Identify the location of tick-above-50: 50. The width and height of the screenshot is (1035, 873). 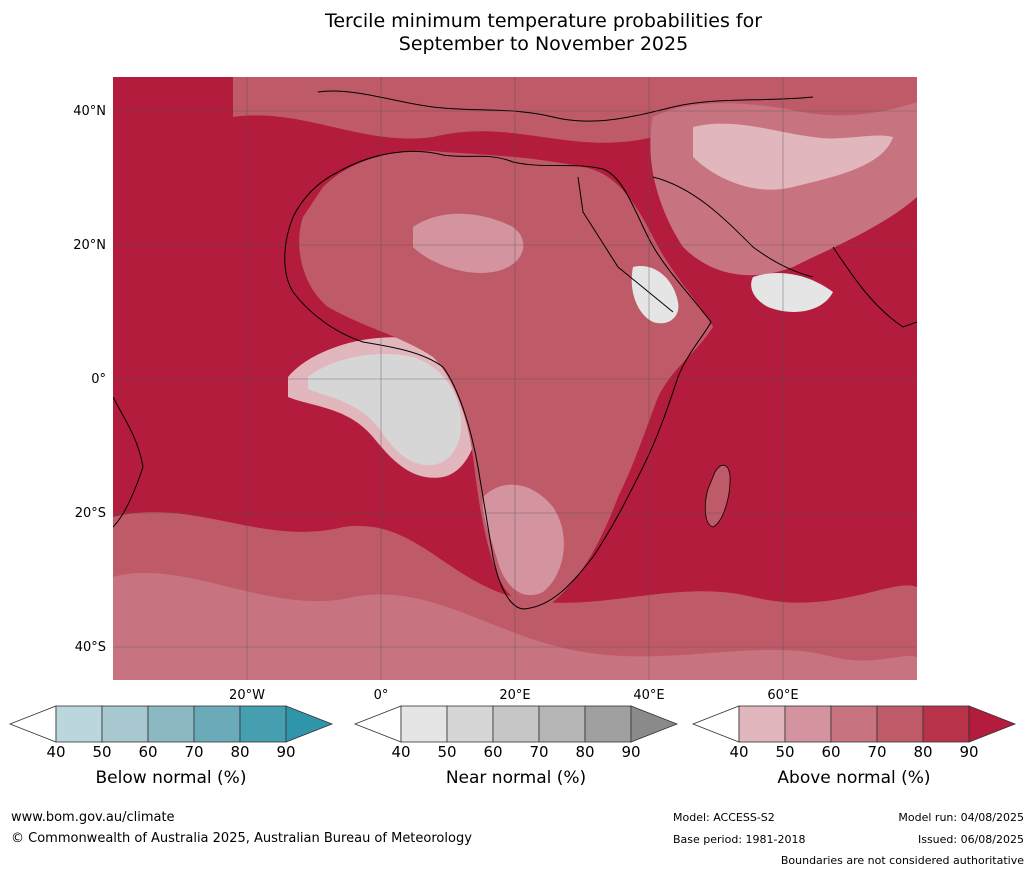
(785, 752).